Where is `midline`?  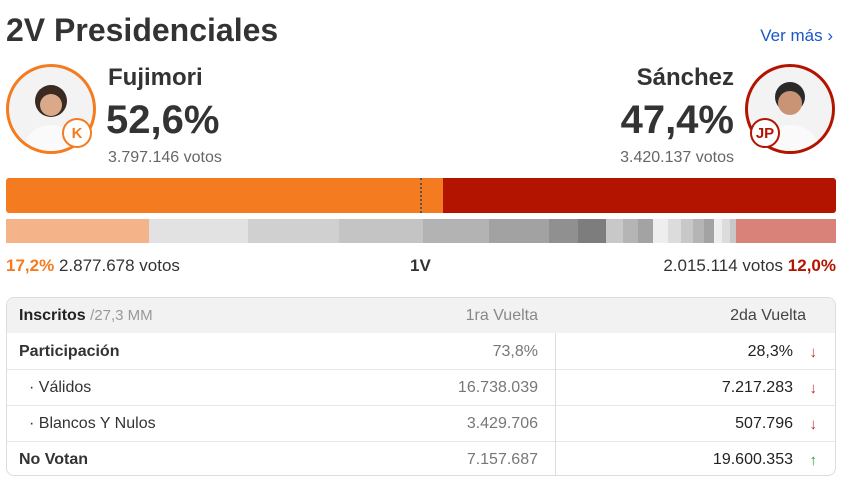
midline is located at coordinates (421, 195).